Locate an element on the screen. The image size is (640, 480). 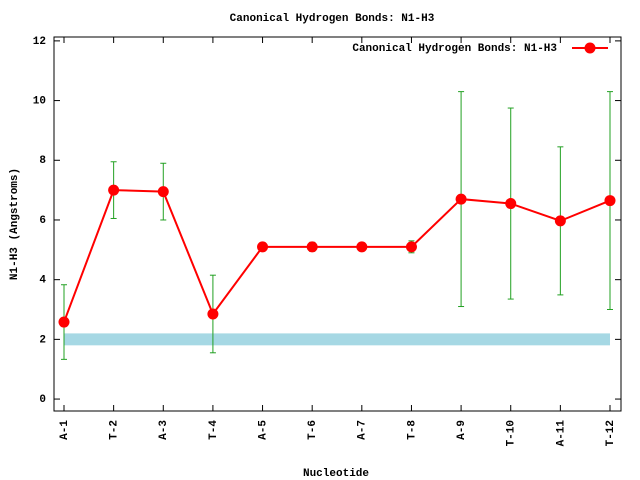
x-tick-label: A-1 is located at coordinates (65, 430).